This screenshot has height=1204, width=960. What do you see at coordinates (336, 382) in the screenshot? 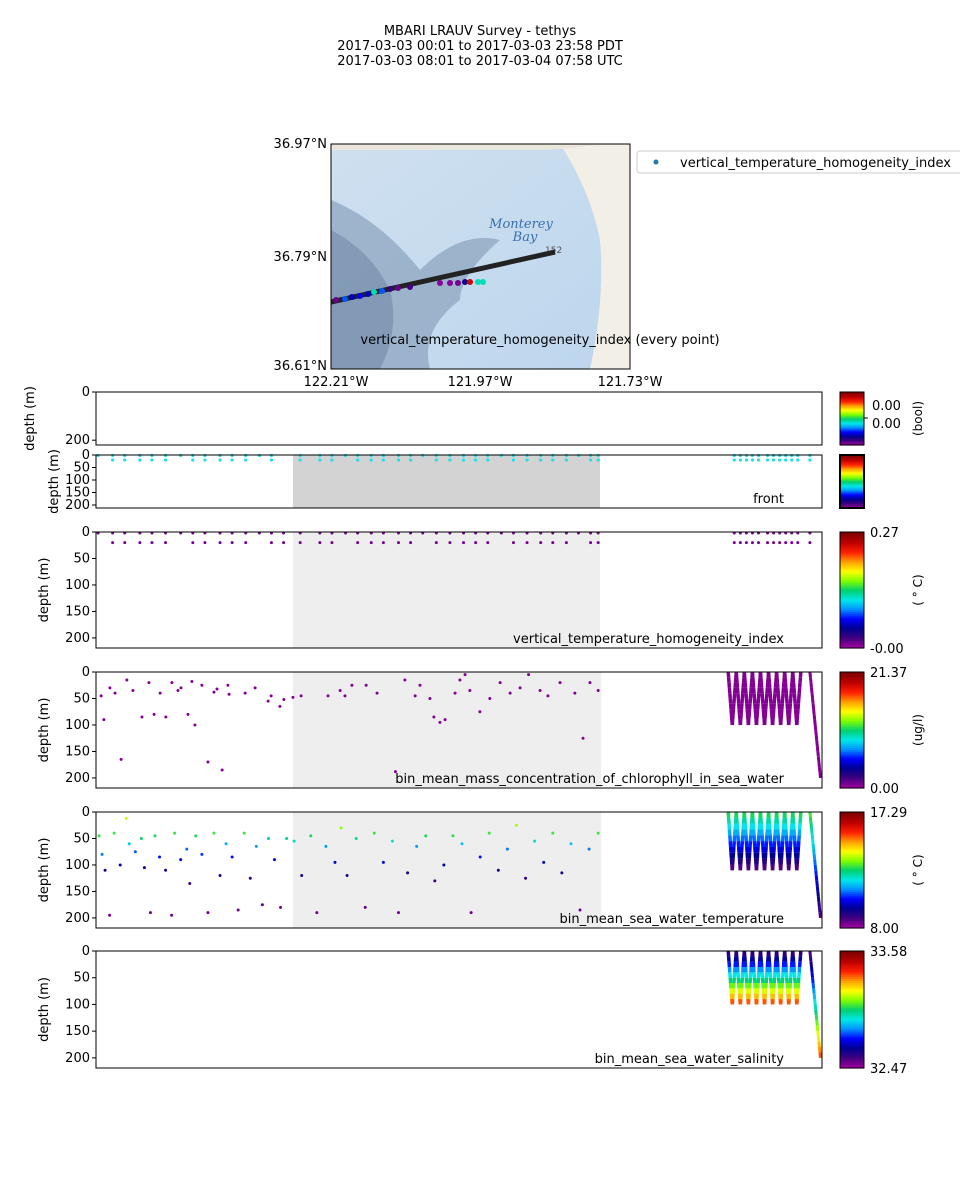
I see `lon-tick: 122.21°W` at bounding box center [336, 382].